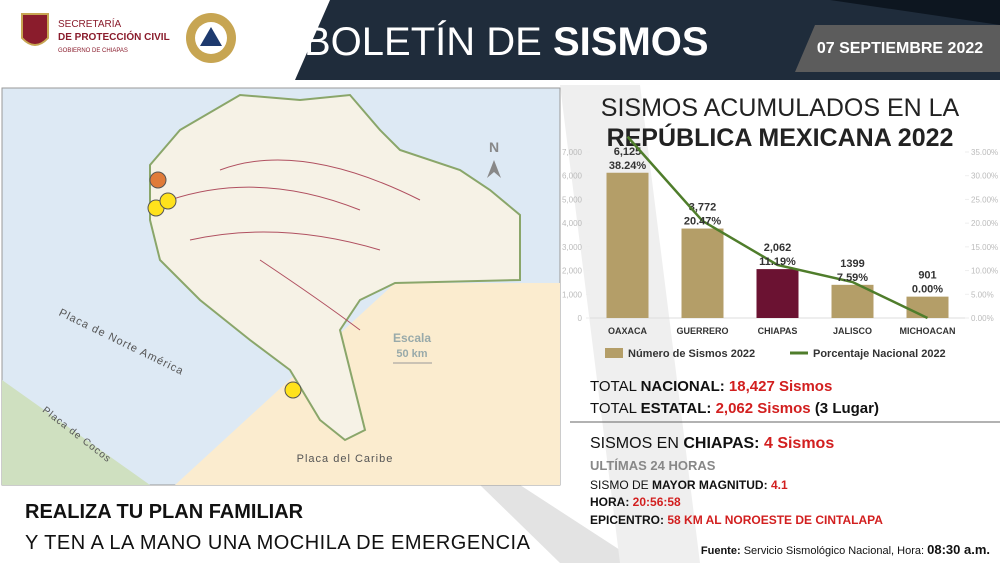 This screenshot has width=1000, height=563. Describe the element at coordinates (572, 294) in the screenshot. I see `y-tick-label: 1,000` at that location.